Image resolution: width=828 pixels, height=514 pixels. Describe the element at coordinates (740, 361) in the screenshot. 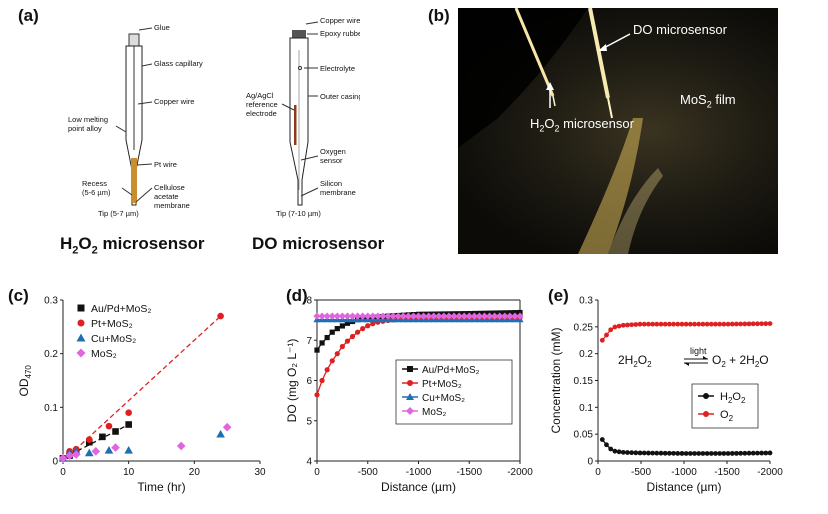

I see `reaction-rhs: O2 + 2H2O` at that location.